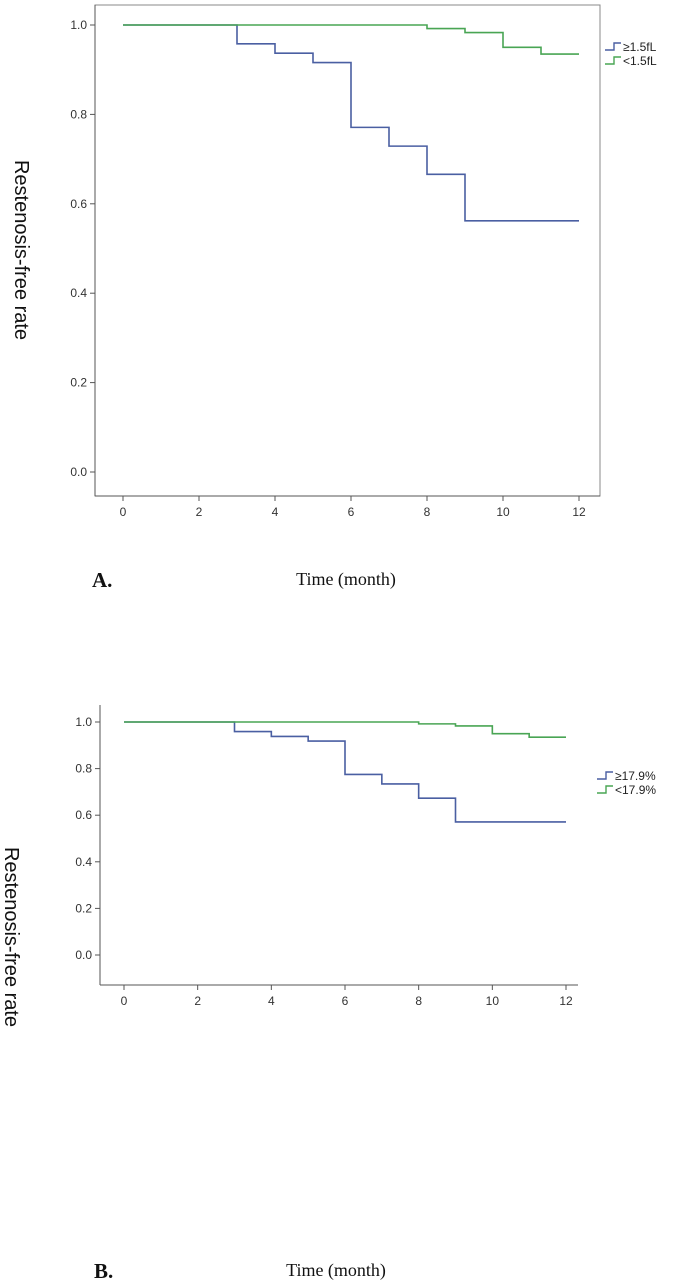  I want to click on y-axis-label-a: Restenosis-free rate, so click(21, 250).